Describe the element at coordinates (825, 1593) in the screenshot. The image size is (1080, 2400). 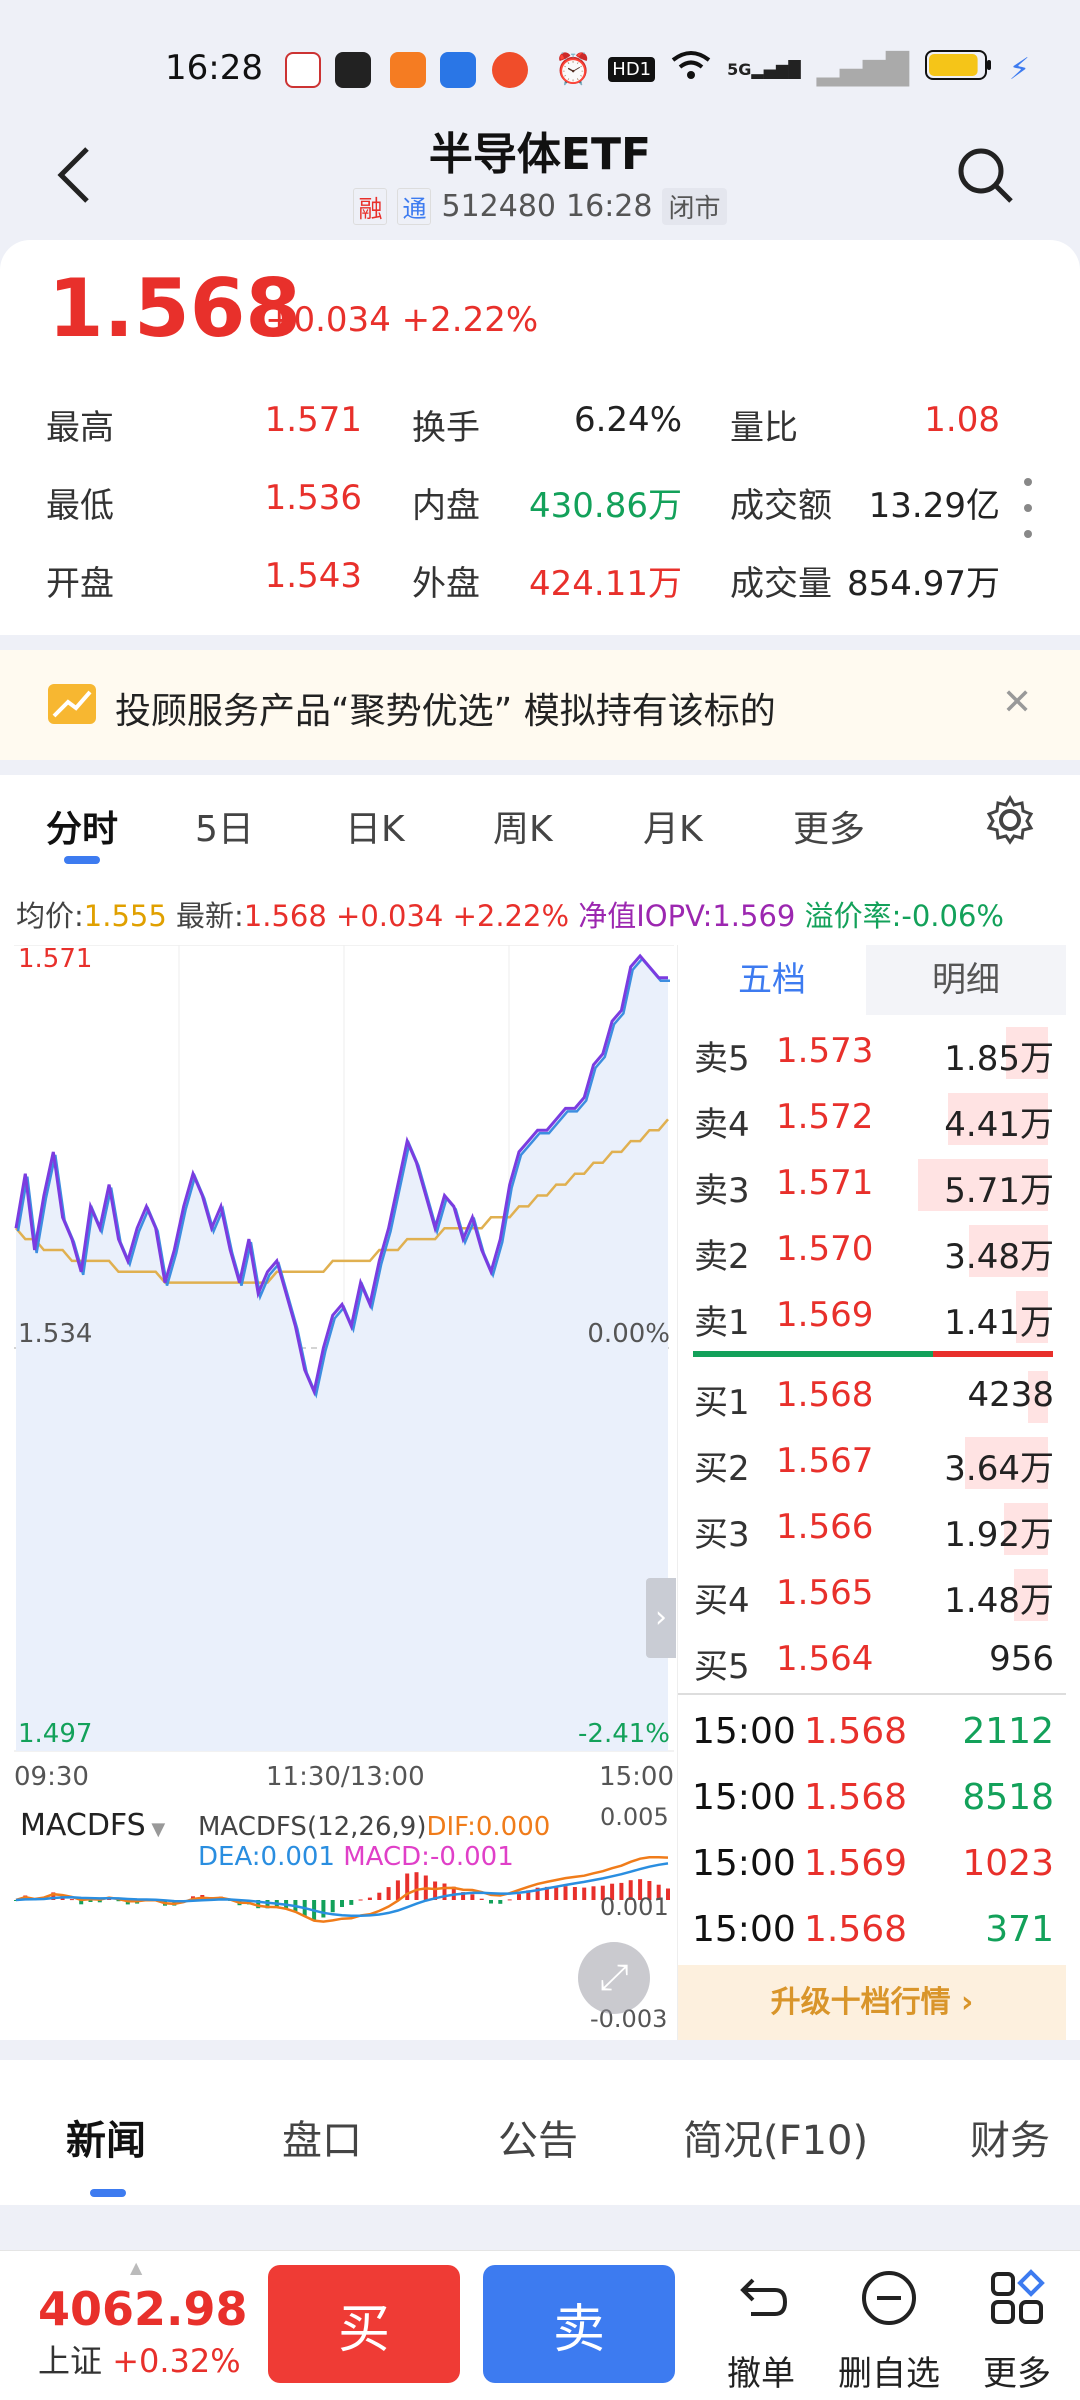
I see `level-price: 1.565` at that location.